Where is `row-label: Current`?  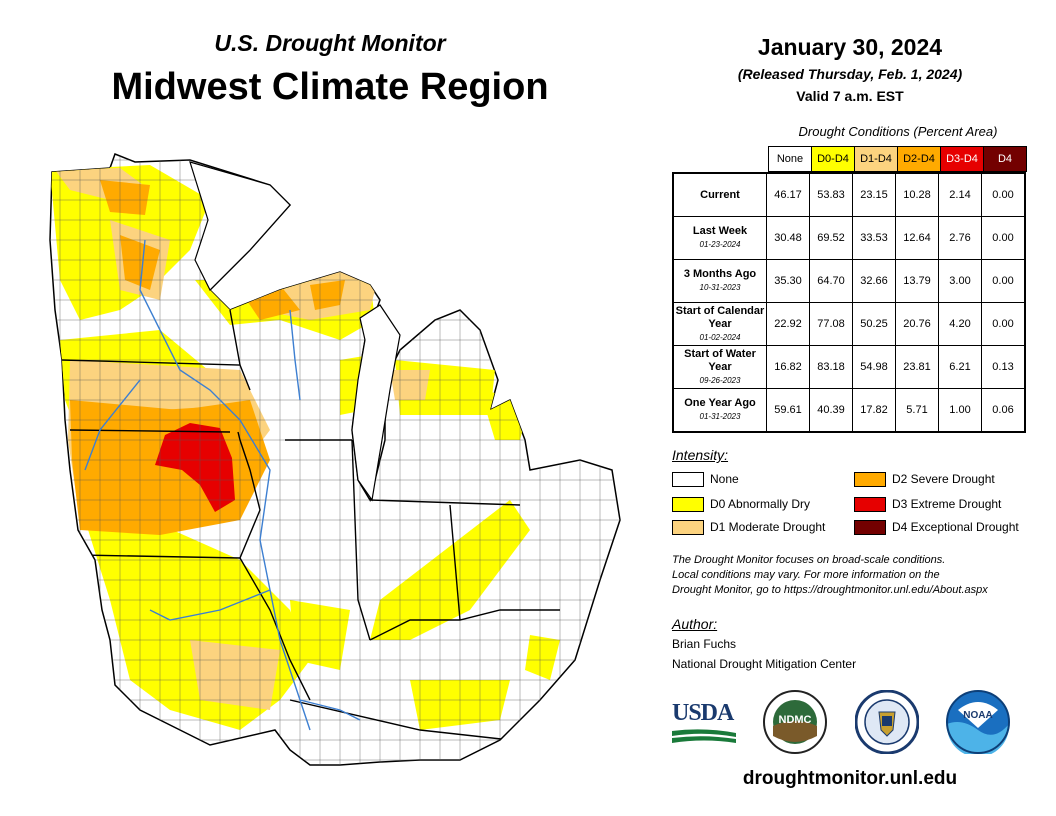 row-label: Current is located at coordinates (719, 194).